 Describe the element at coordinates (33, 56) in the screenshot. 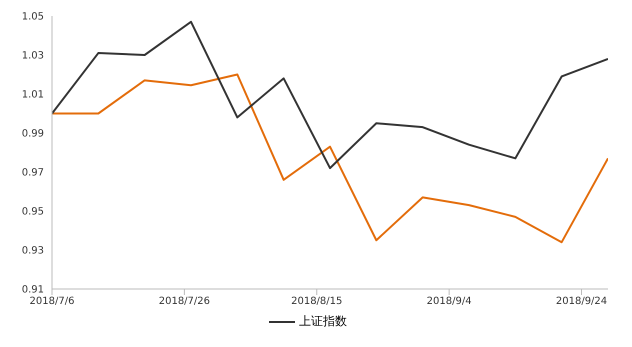

I see `y-tick-label: 1.03` at that location.